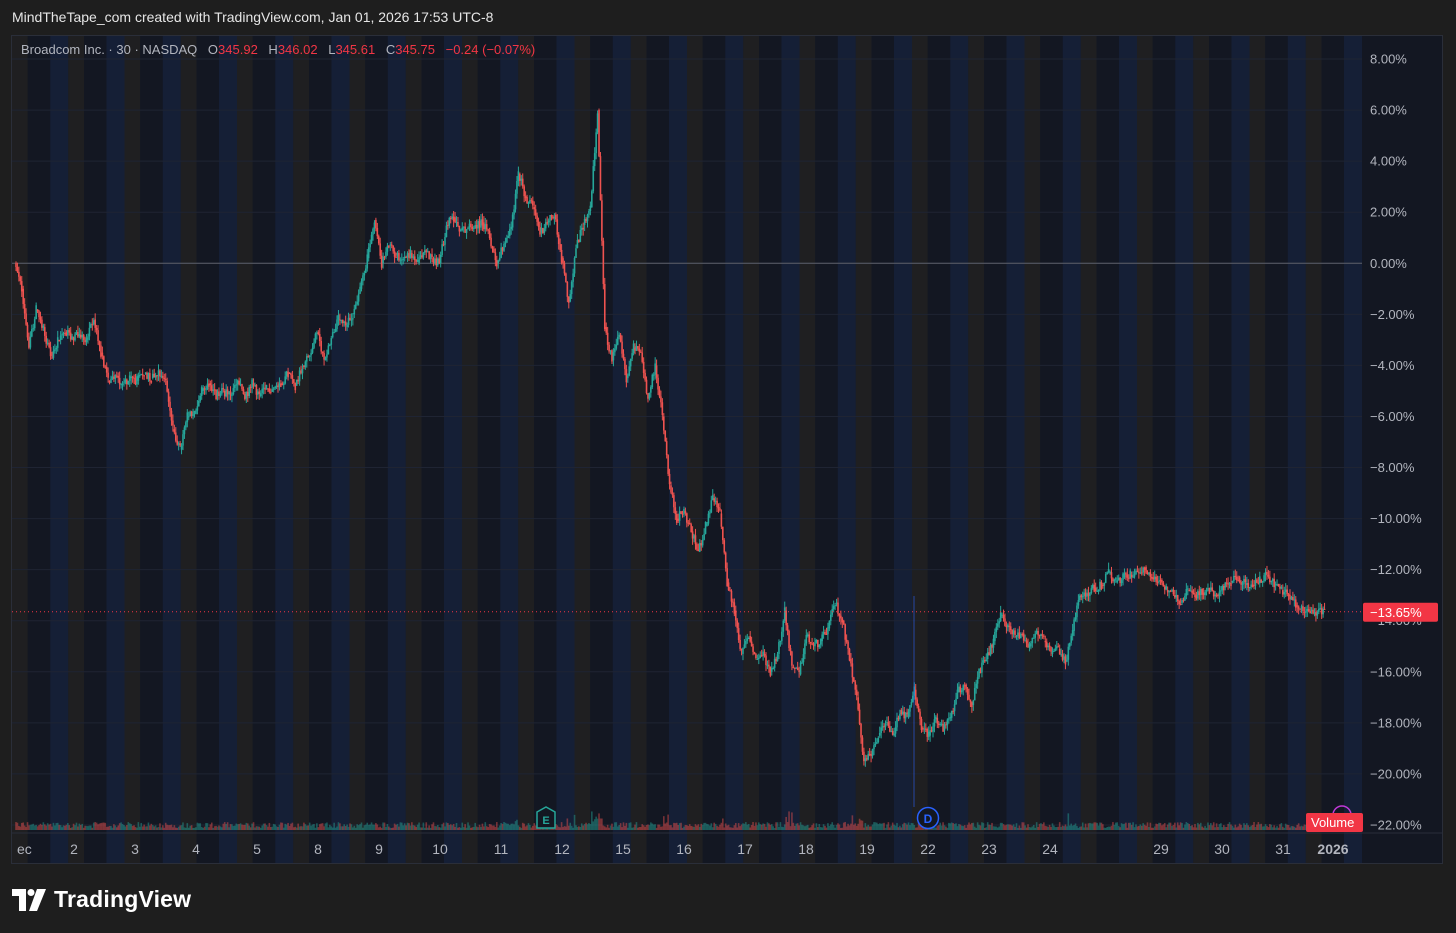  Describe the element at coordinates (928, 818) in the screenshot. I see `dividend-marker-icon` at that location.